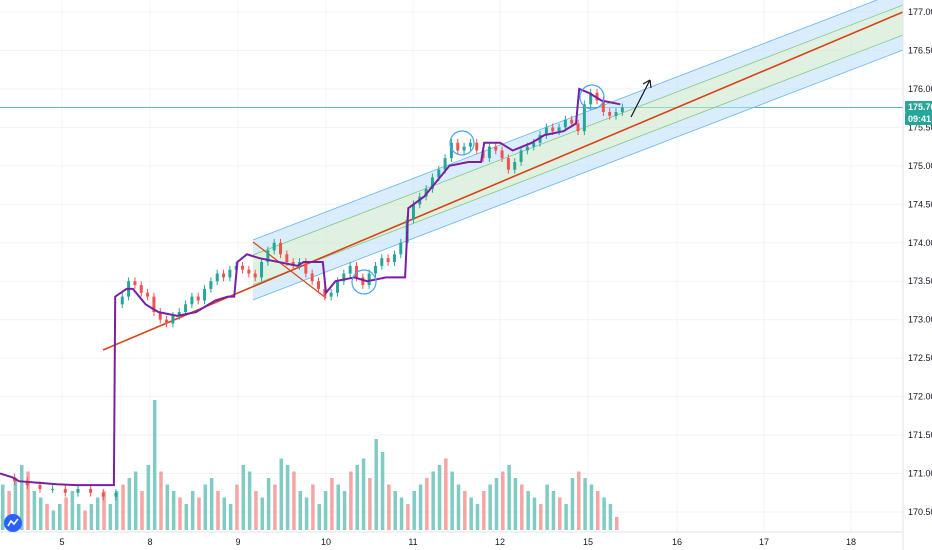  I want to click on tradingview-logo, so click(13, 523).